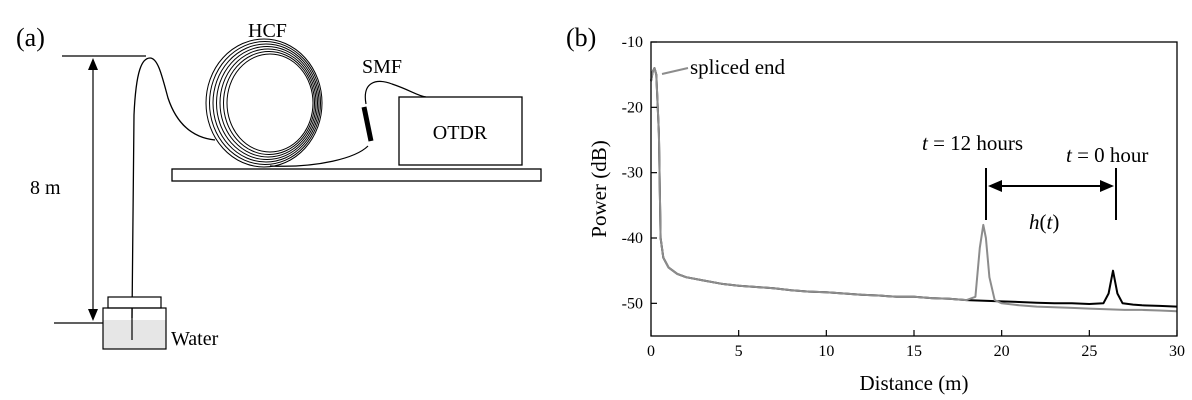 Image resolution: width=1192 pixels, height=400 pixels. I want to click on otdr-box, so click(460, 131).